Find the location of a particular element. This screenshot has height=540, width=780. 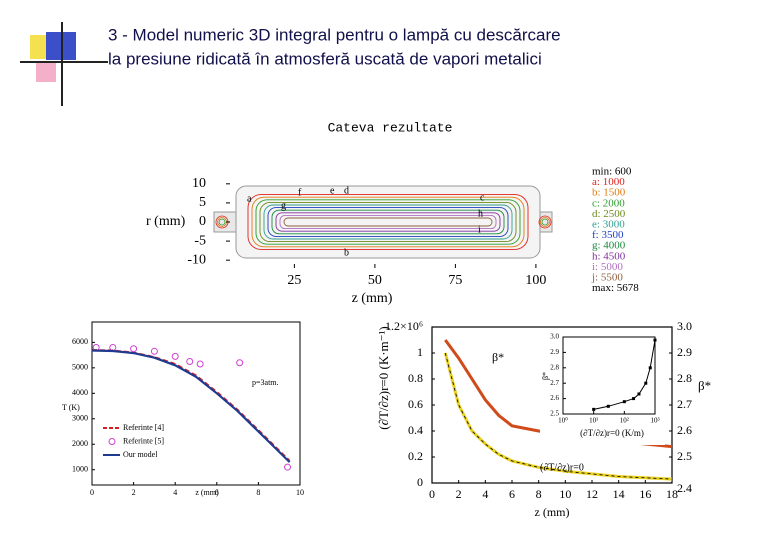

x-tick-label: 6 is located at coordinates (512, 494).